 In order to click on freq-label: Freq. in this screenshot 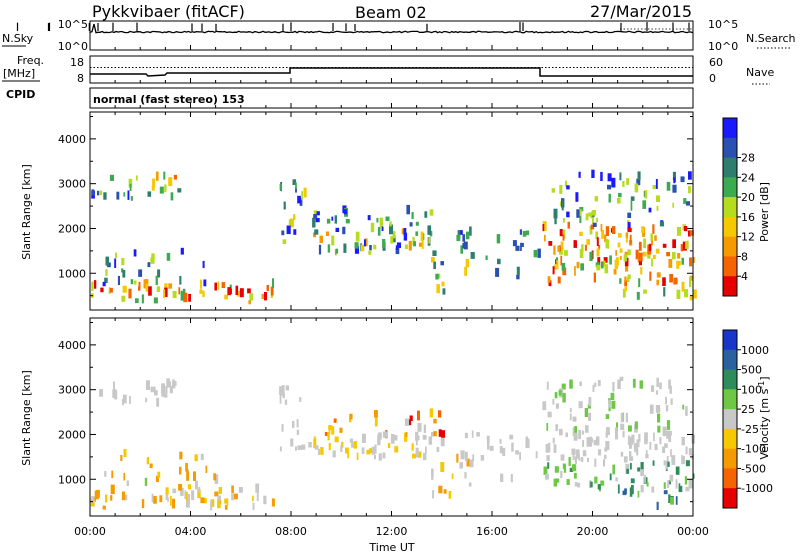, I will do `click(30, 60)`.